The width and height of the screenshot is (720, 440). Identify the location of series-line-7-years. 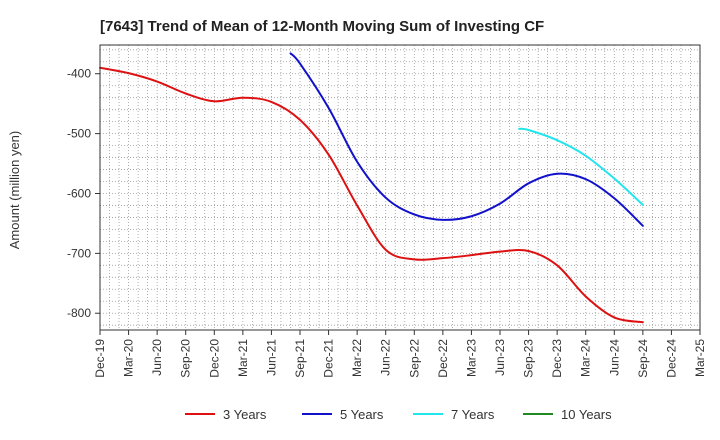
(581, 166).